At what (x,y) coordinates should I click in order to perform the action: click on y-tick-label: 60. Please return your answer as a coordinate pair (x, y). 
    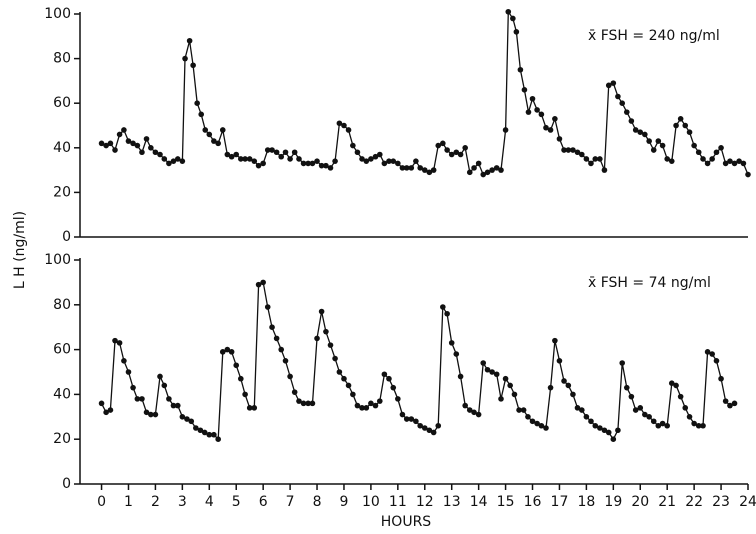
    Looking at the image, I should click on (62, 103).